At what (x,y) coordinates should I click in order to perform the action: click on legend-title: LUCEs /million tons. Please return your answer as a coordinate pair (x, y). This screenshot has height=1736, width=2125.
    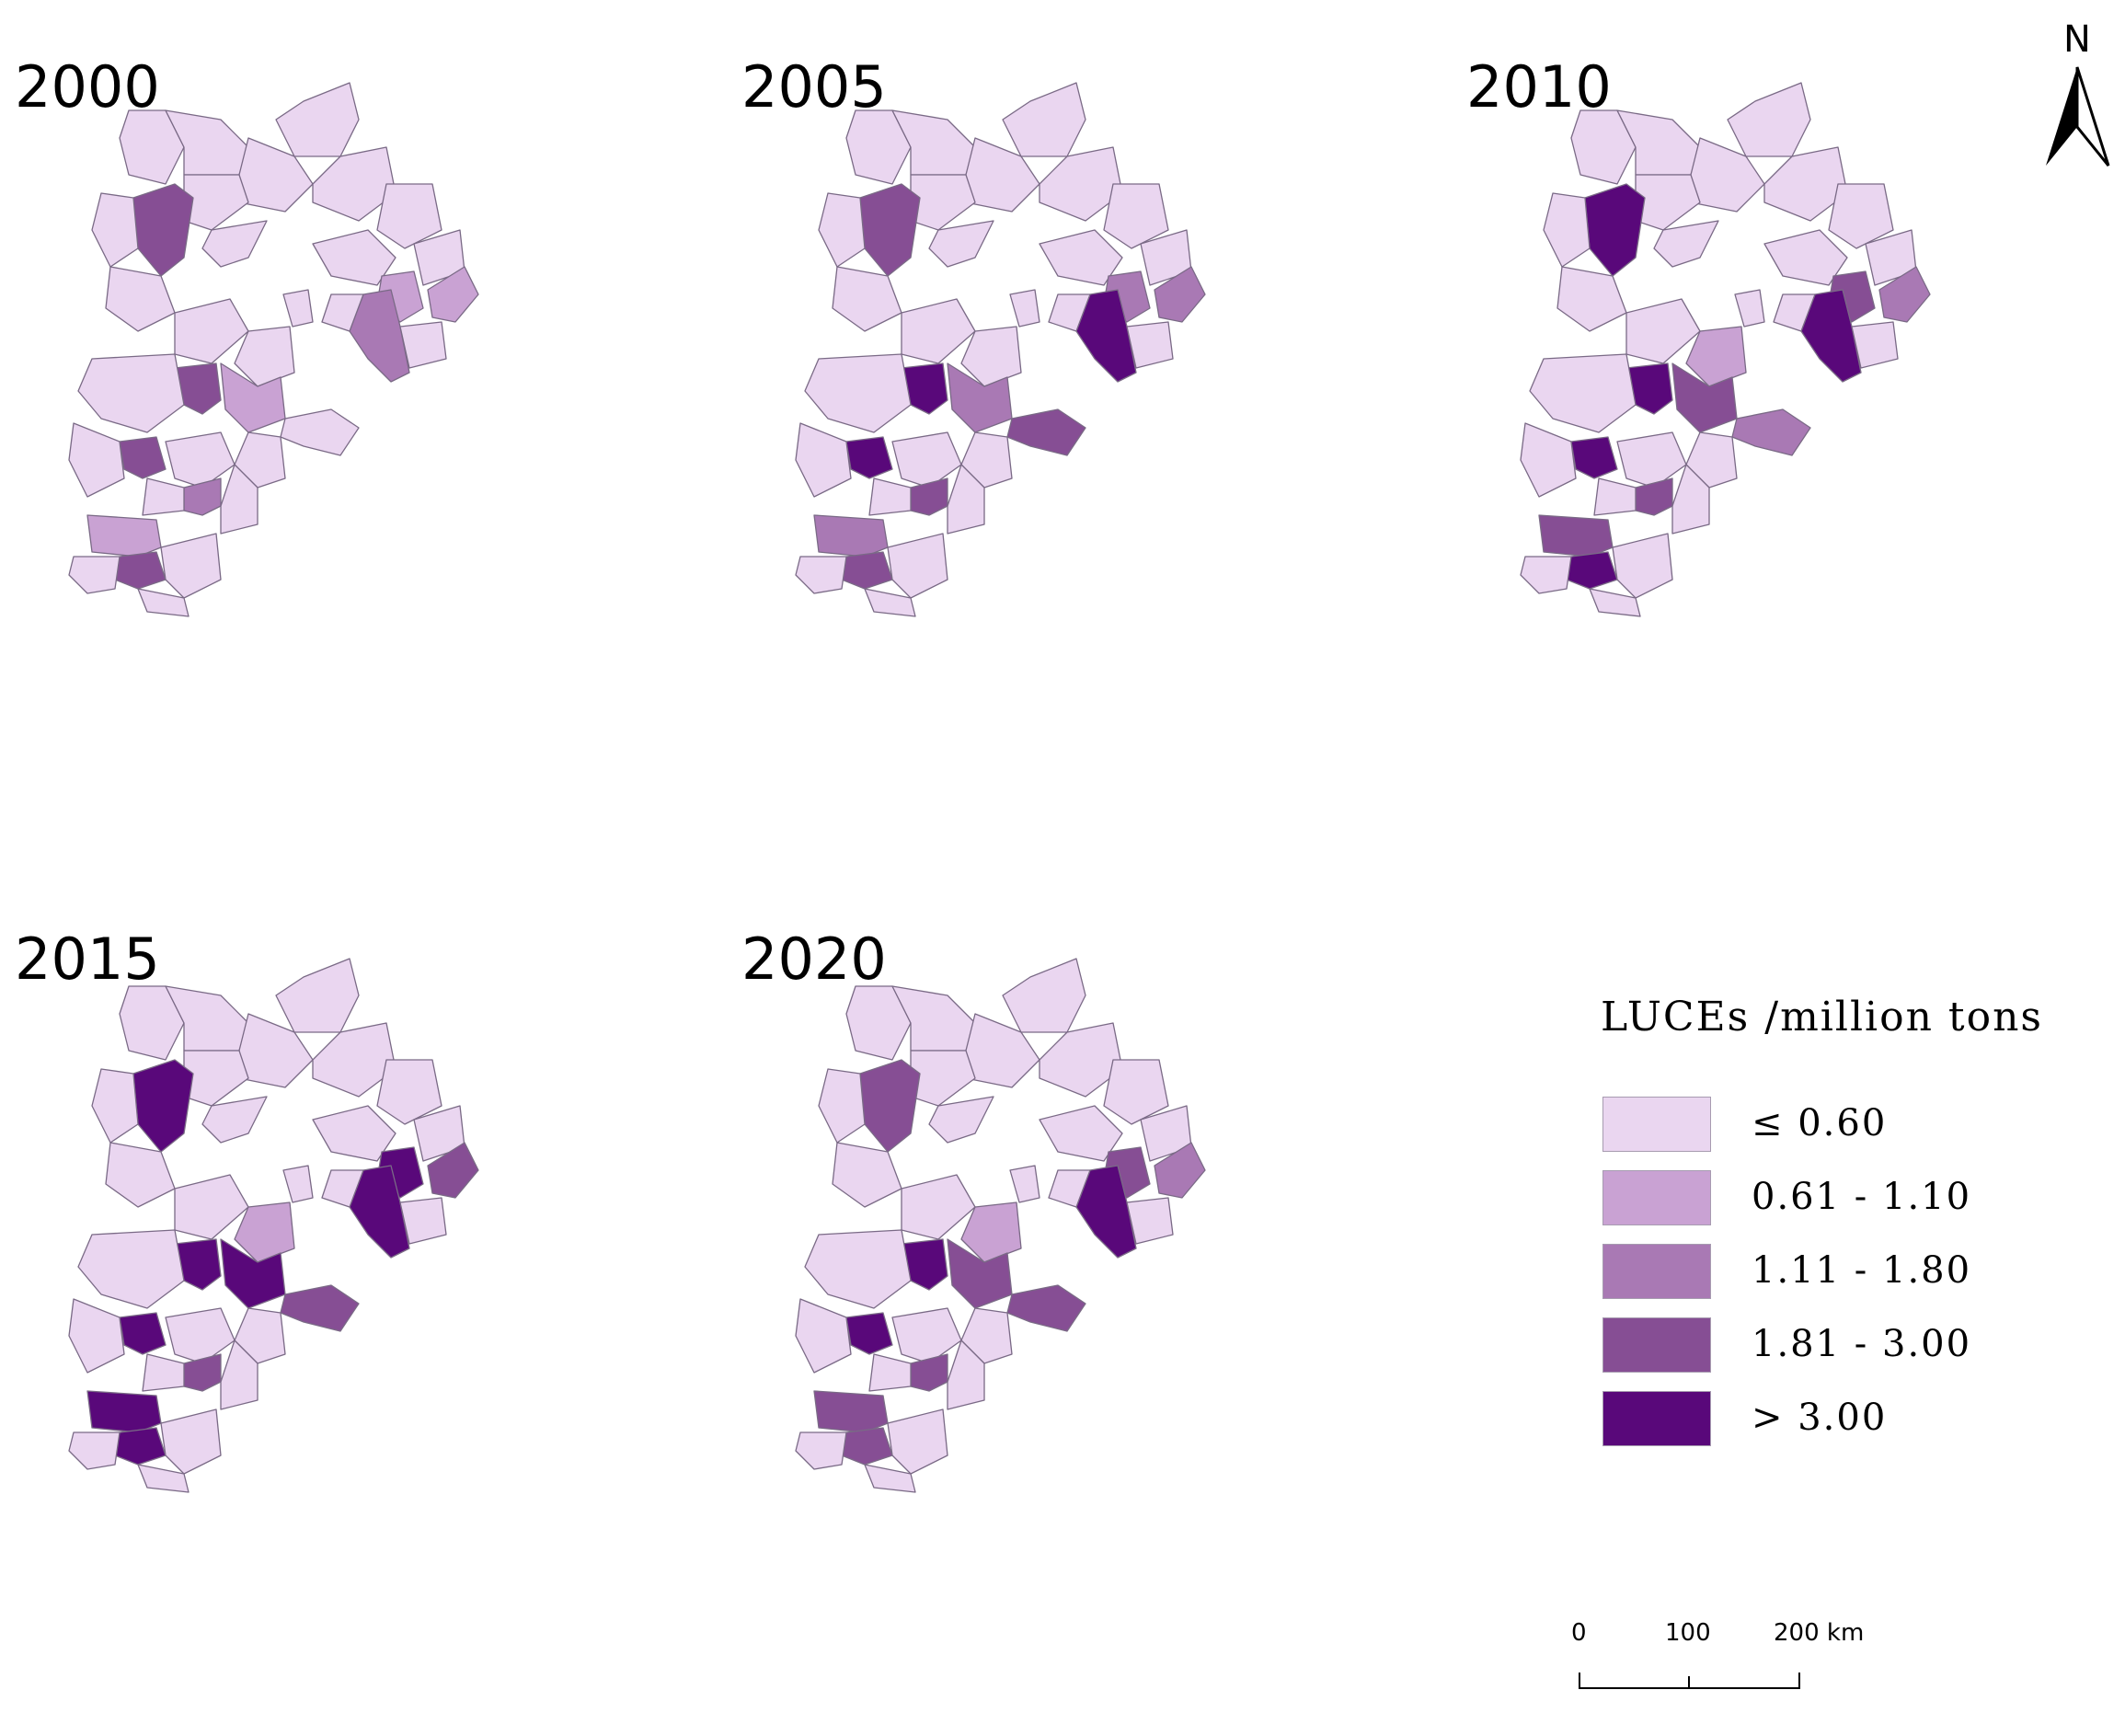
    Looking at the image, I should click on (1822, 1017).